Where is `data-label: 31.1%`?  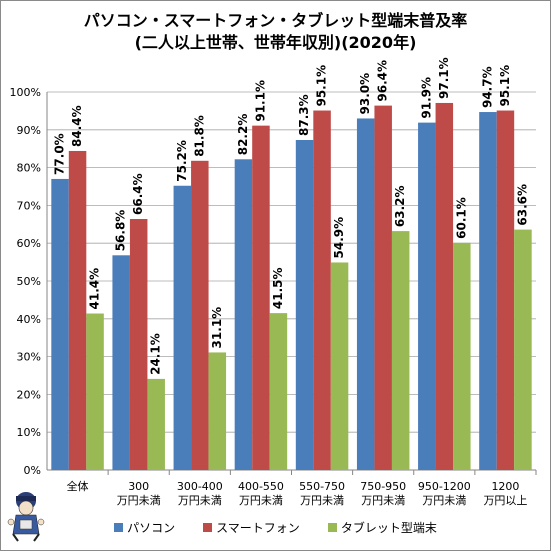 data-label: 31.1% is located at coordinates (217, 328).